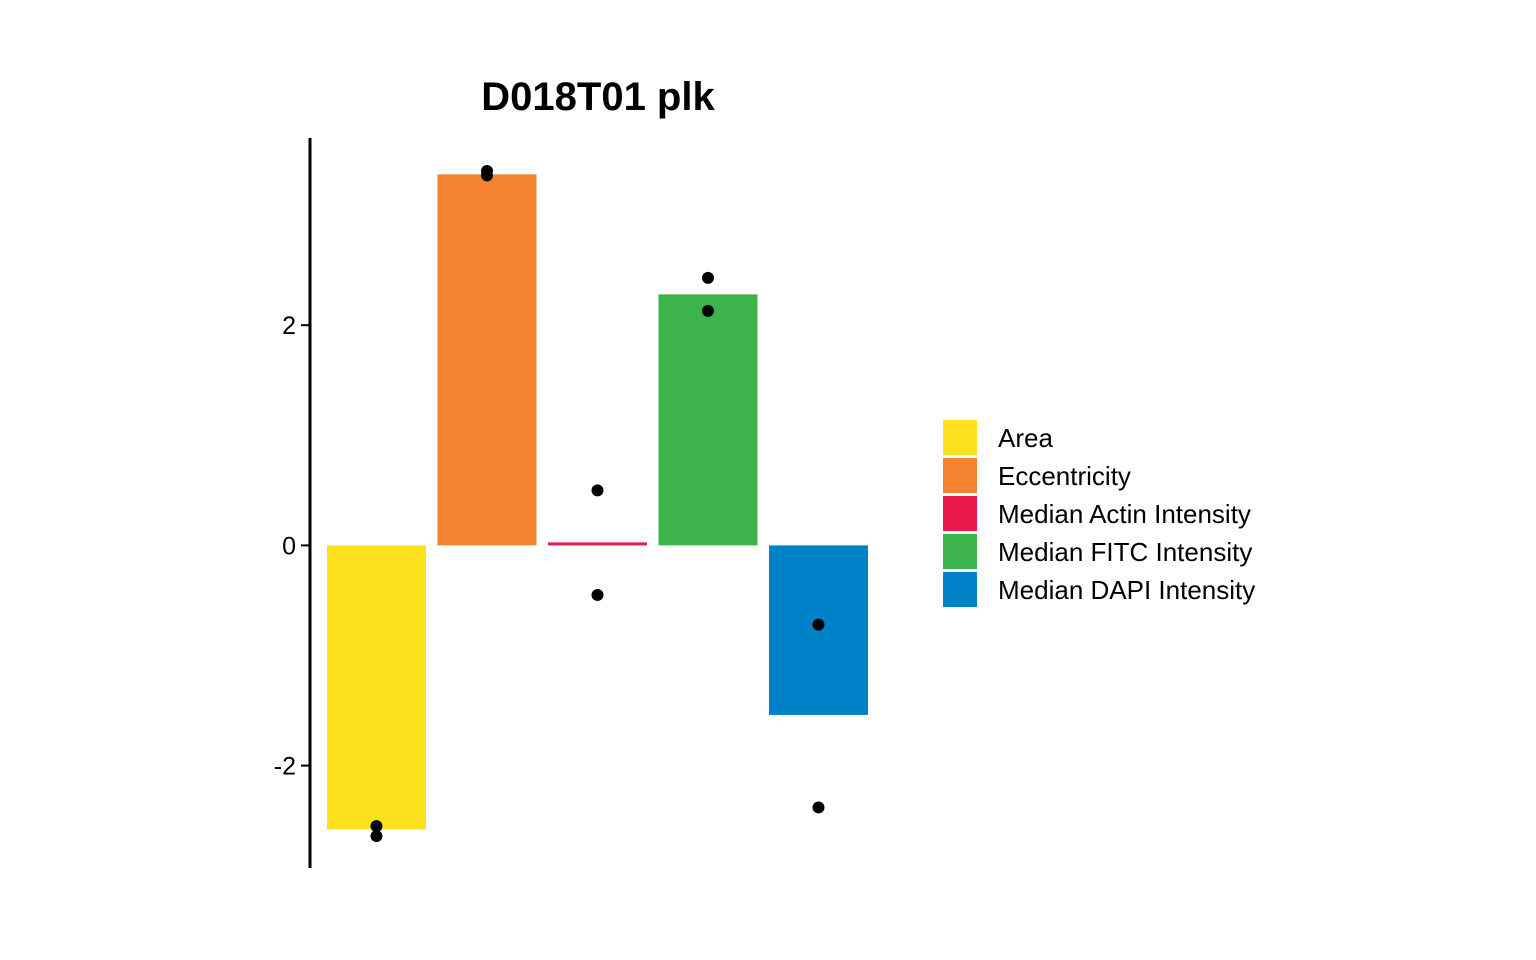  I want to click on y-tick-label: -2, so click(285, 767).